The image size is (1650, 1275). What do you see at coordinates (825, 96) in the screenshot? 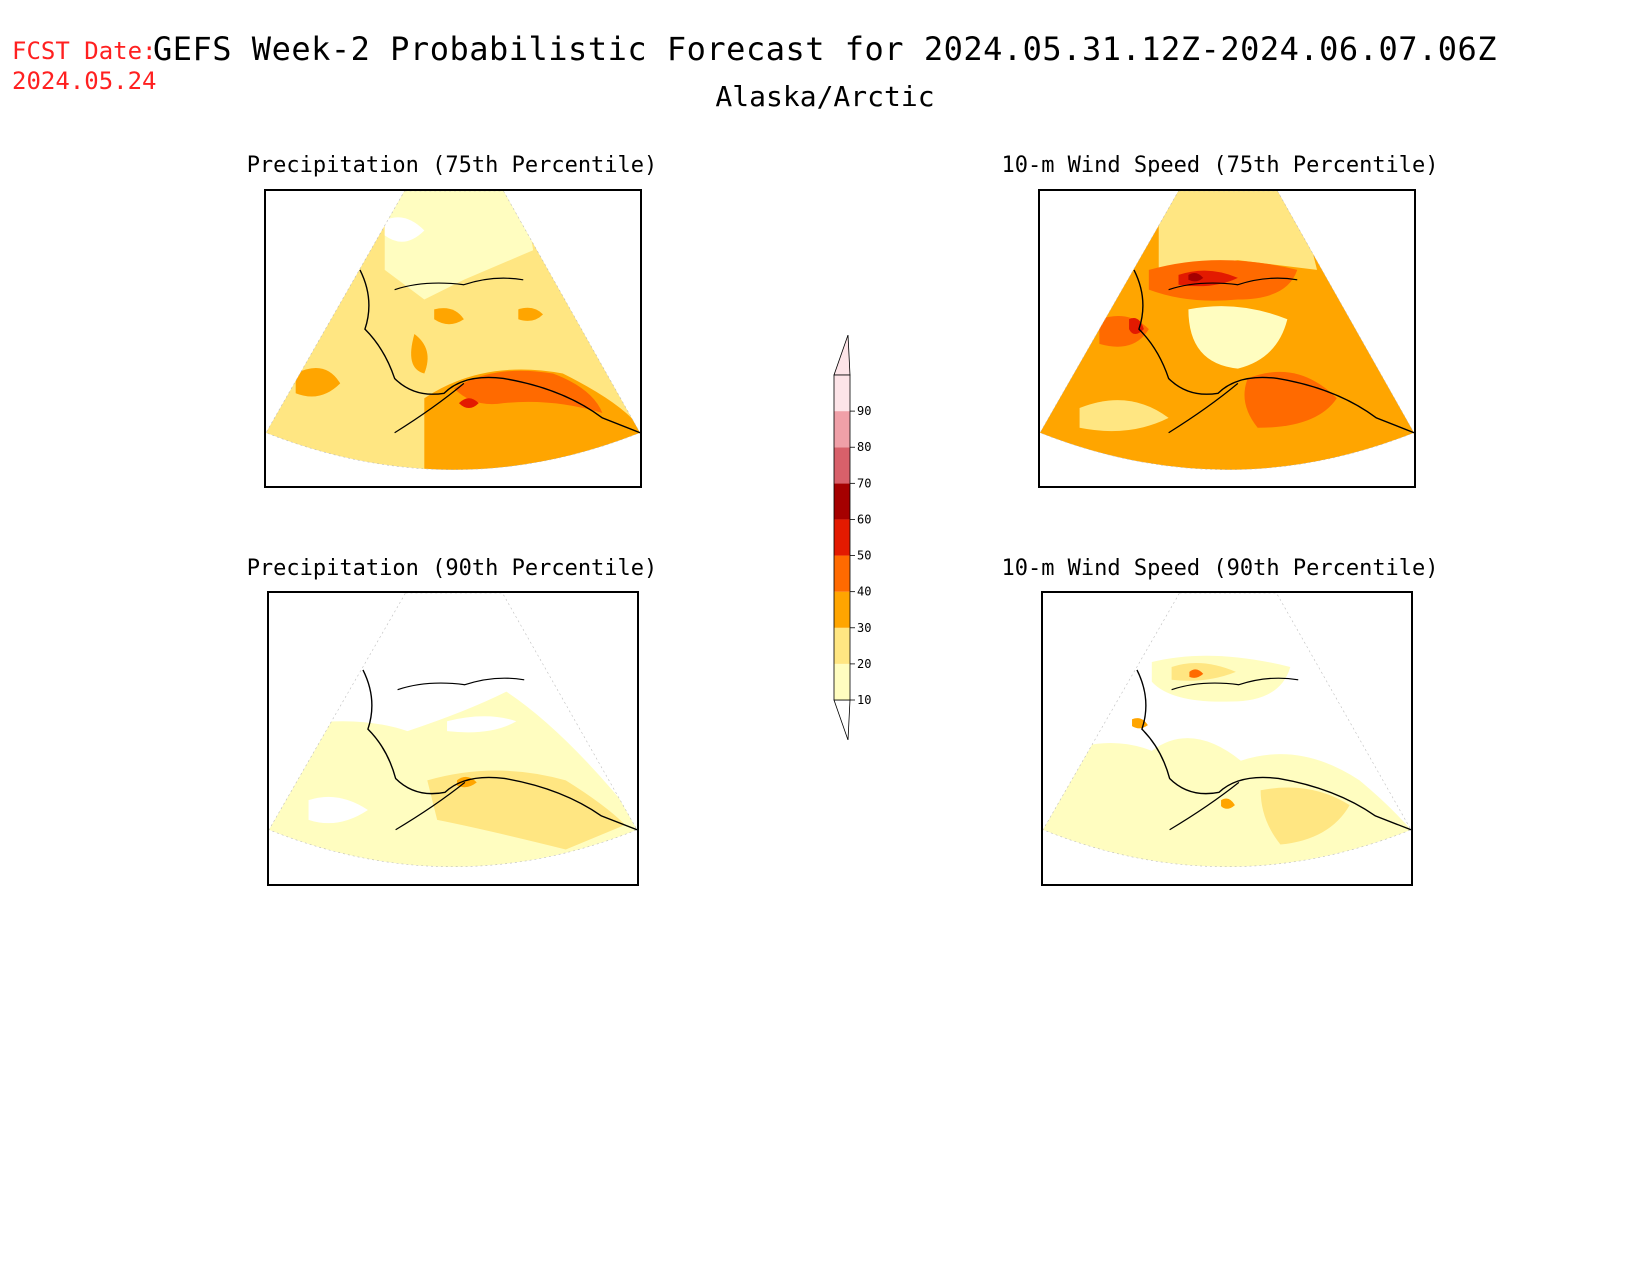
I see `region-subtitle: Alaska/Arctic` at bounding box center [825, 96].